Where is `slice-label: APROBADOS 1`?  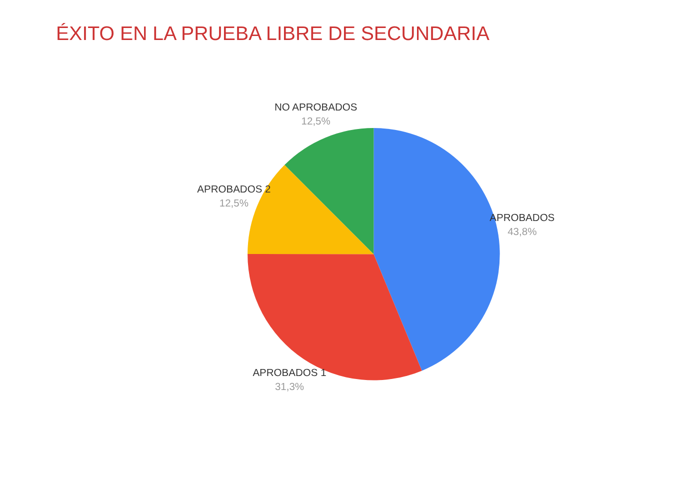 slice-label: APROBADOS 1 is located at coordinates (289, 374).